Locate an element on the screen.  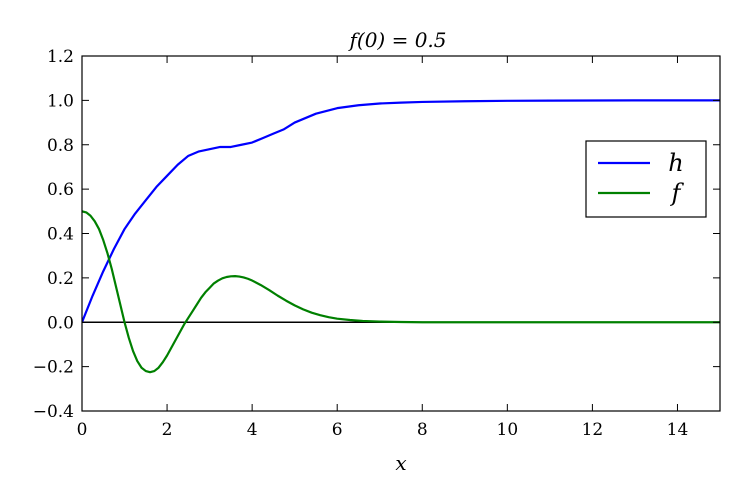
x-tick-label: 6 is located at coordinates (337, 430).